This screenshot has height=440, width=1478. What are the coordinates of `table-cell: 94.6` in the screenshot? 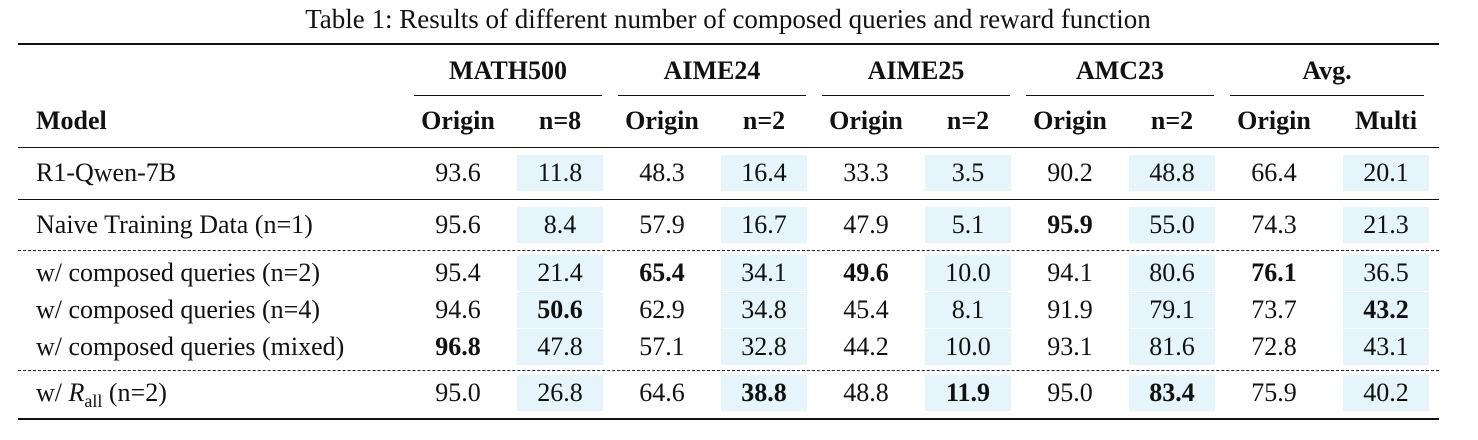 It's located at (458, 309).